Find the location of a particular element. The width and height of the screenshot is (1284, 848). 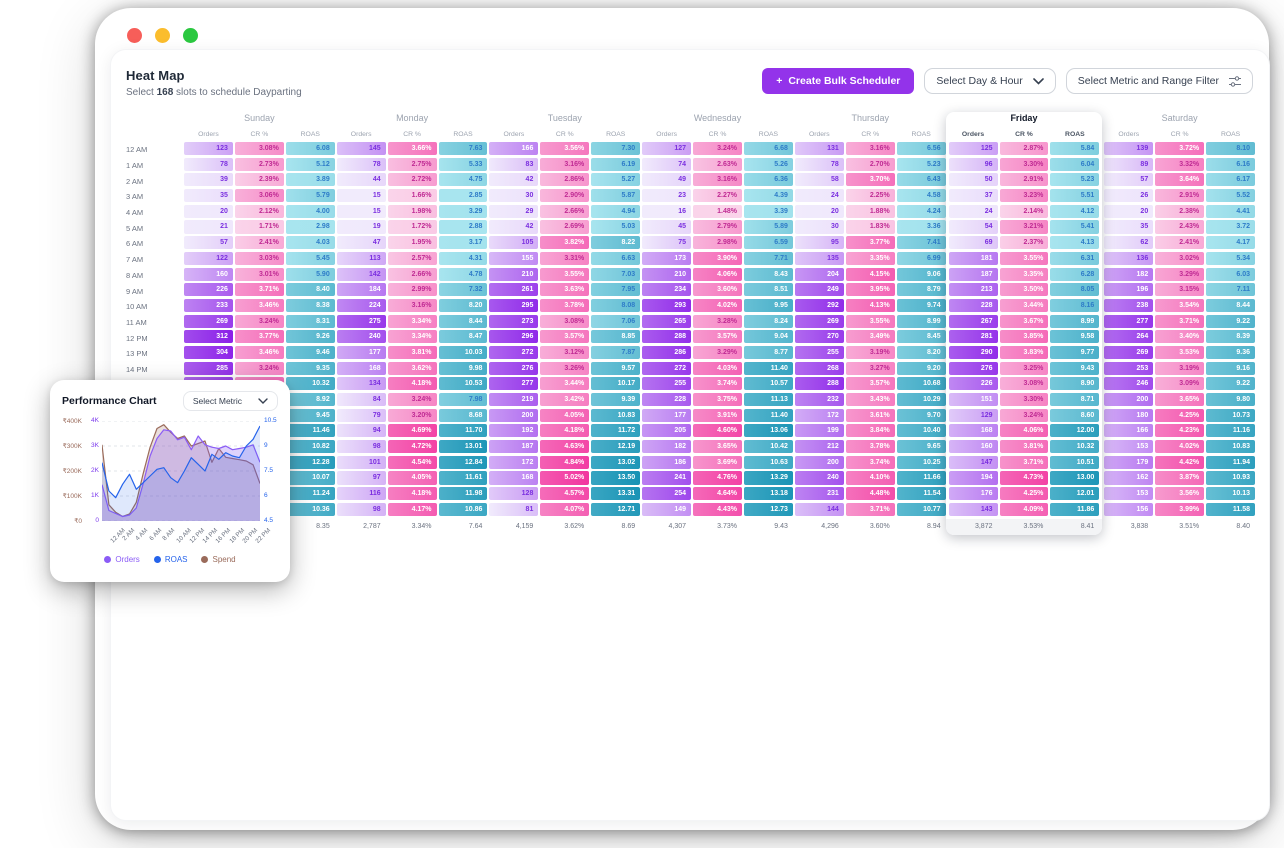

heat-cell: 12.73 is located at coordinates (768, 509).